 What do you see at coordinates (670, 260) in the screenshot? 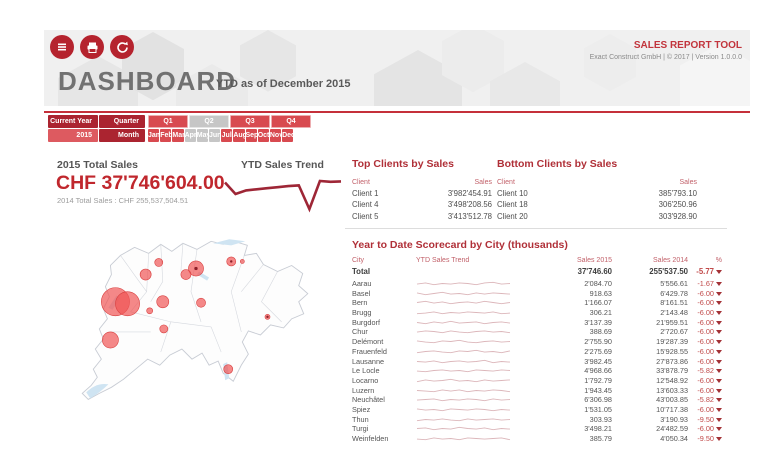
I see `col-sales-2014: Sales 2014` at bounding box center [670, 260].